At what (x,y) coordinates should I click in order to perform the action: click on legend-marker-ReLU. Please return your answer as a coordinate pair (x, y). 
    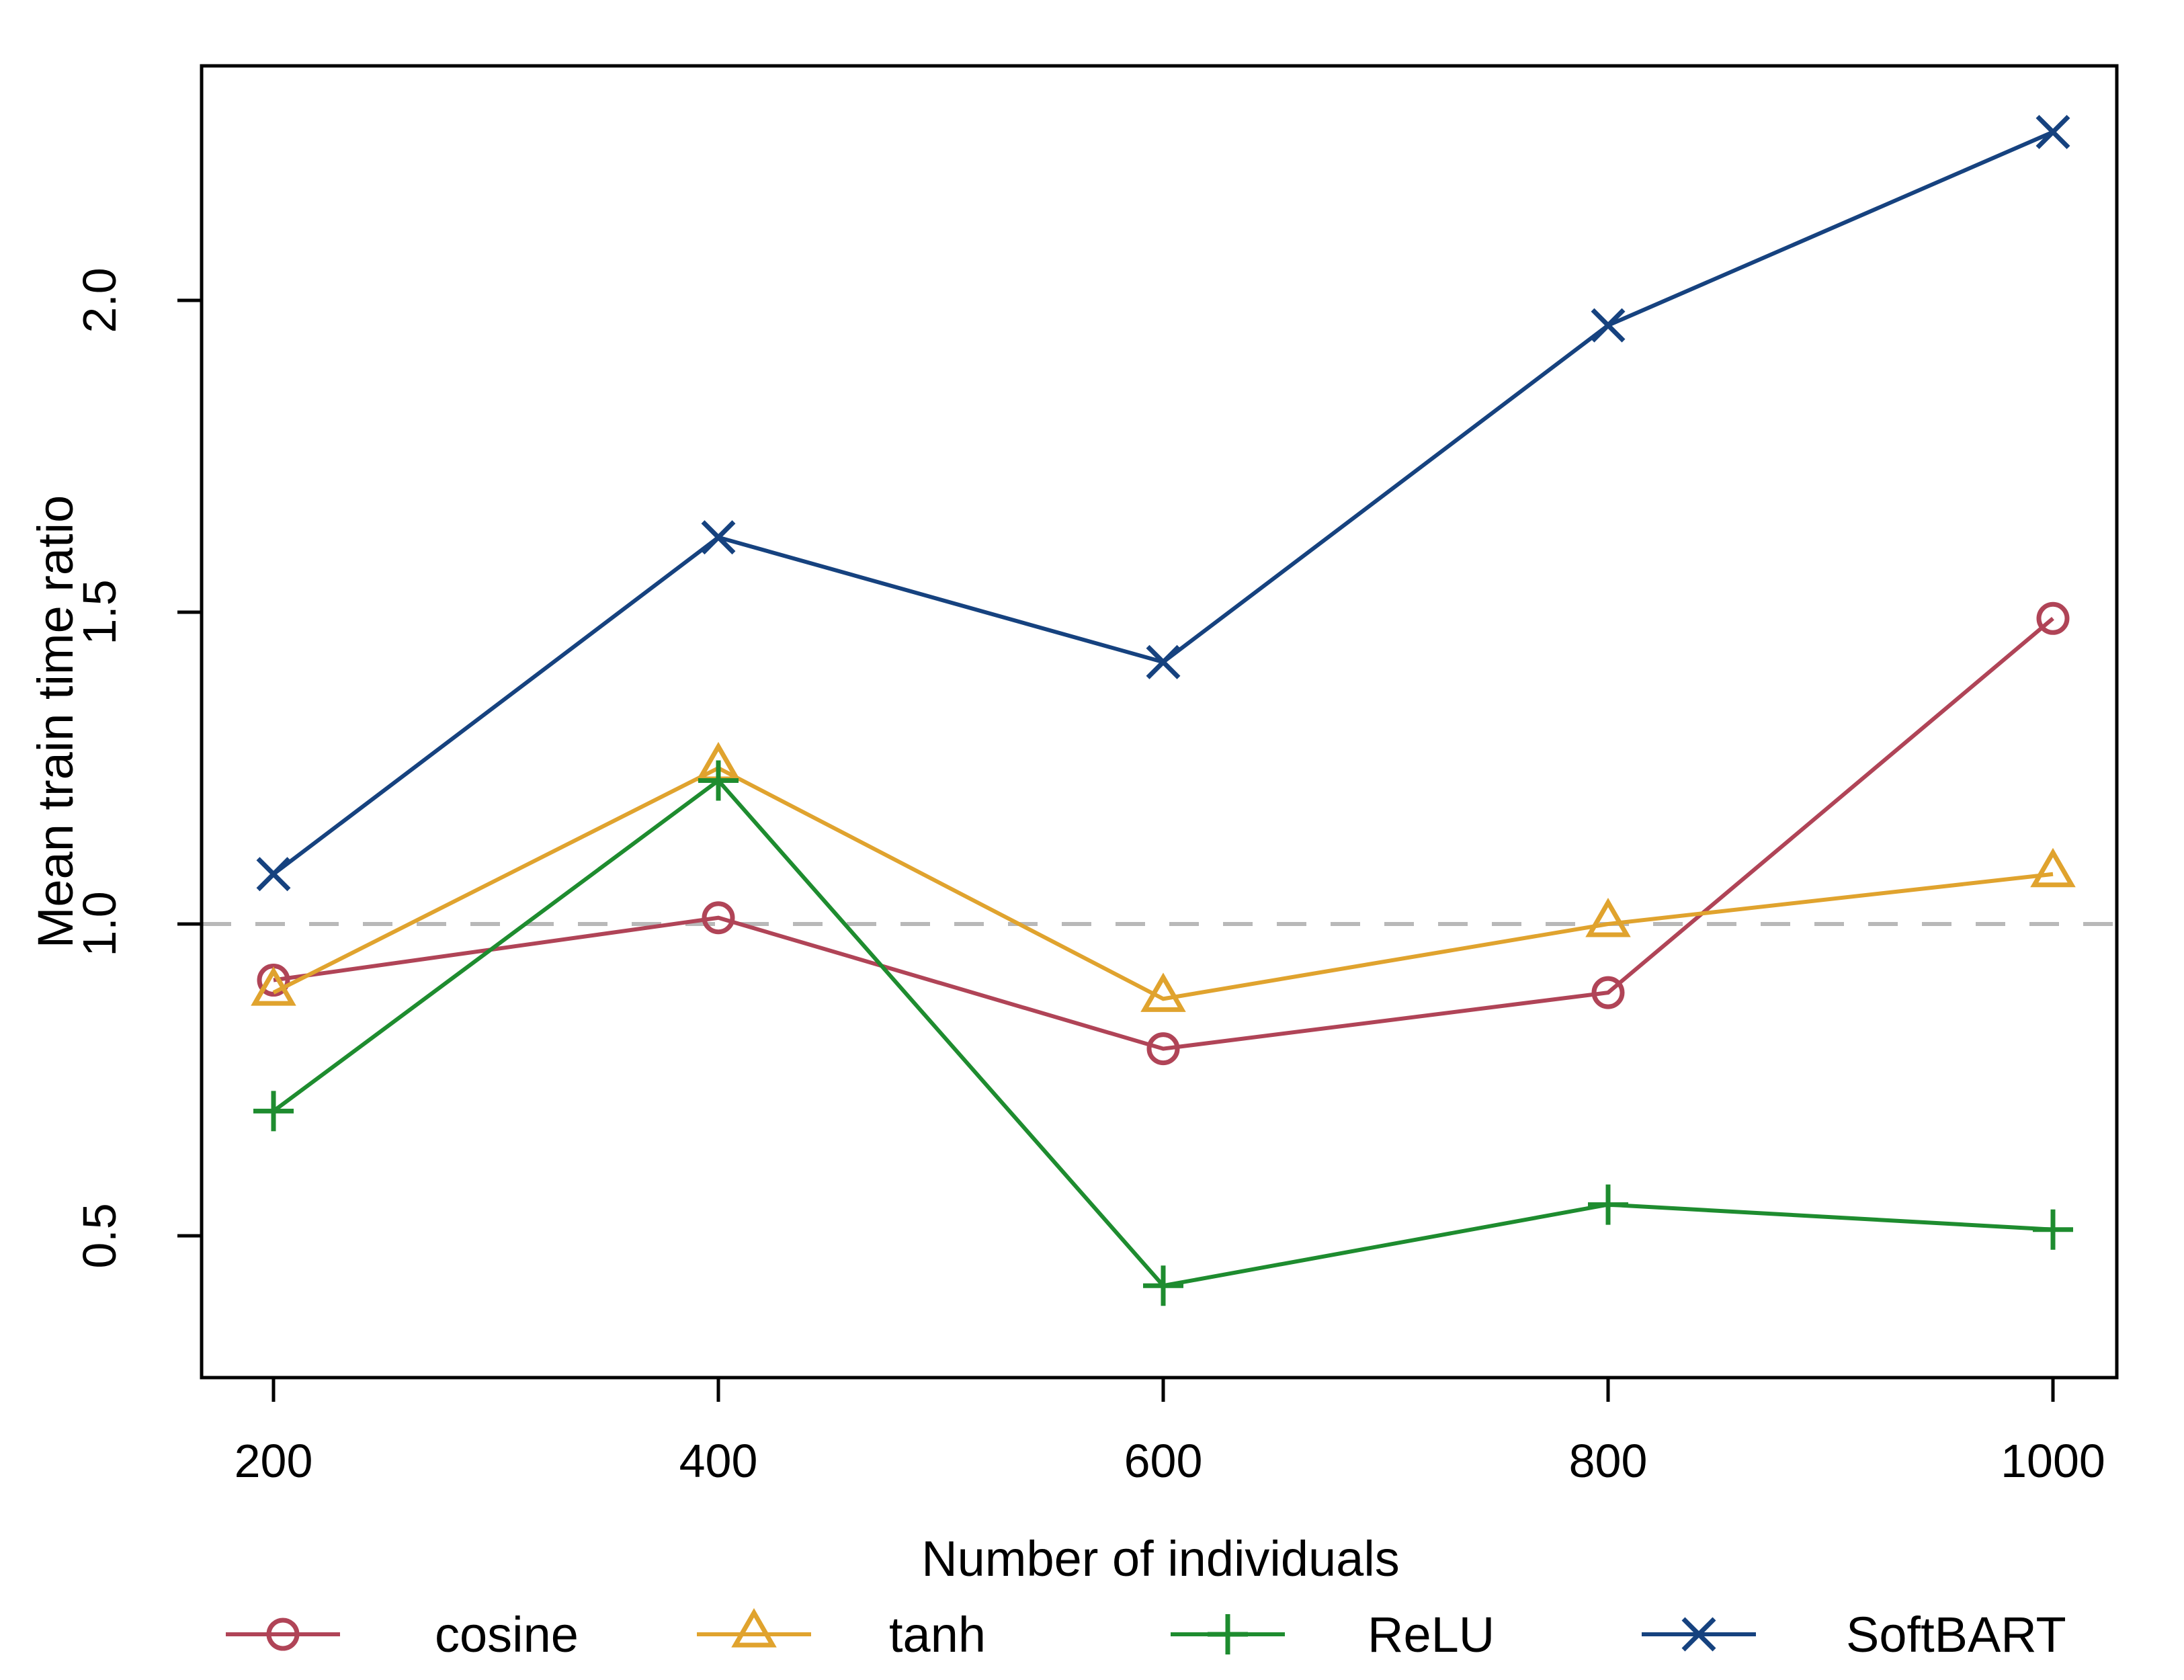
    Looking at the image, I should click on (1228, 1634).